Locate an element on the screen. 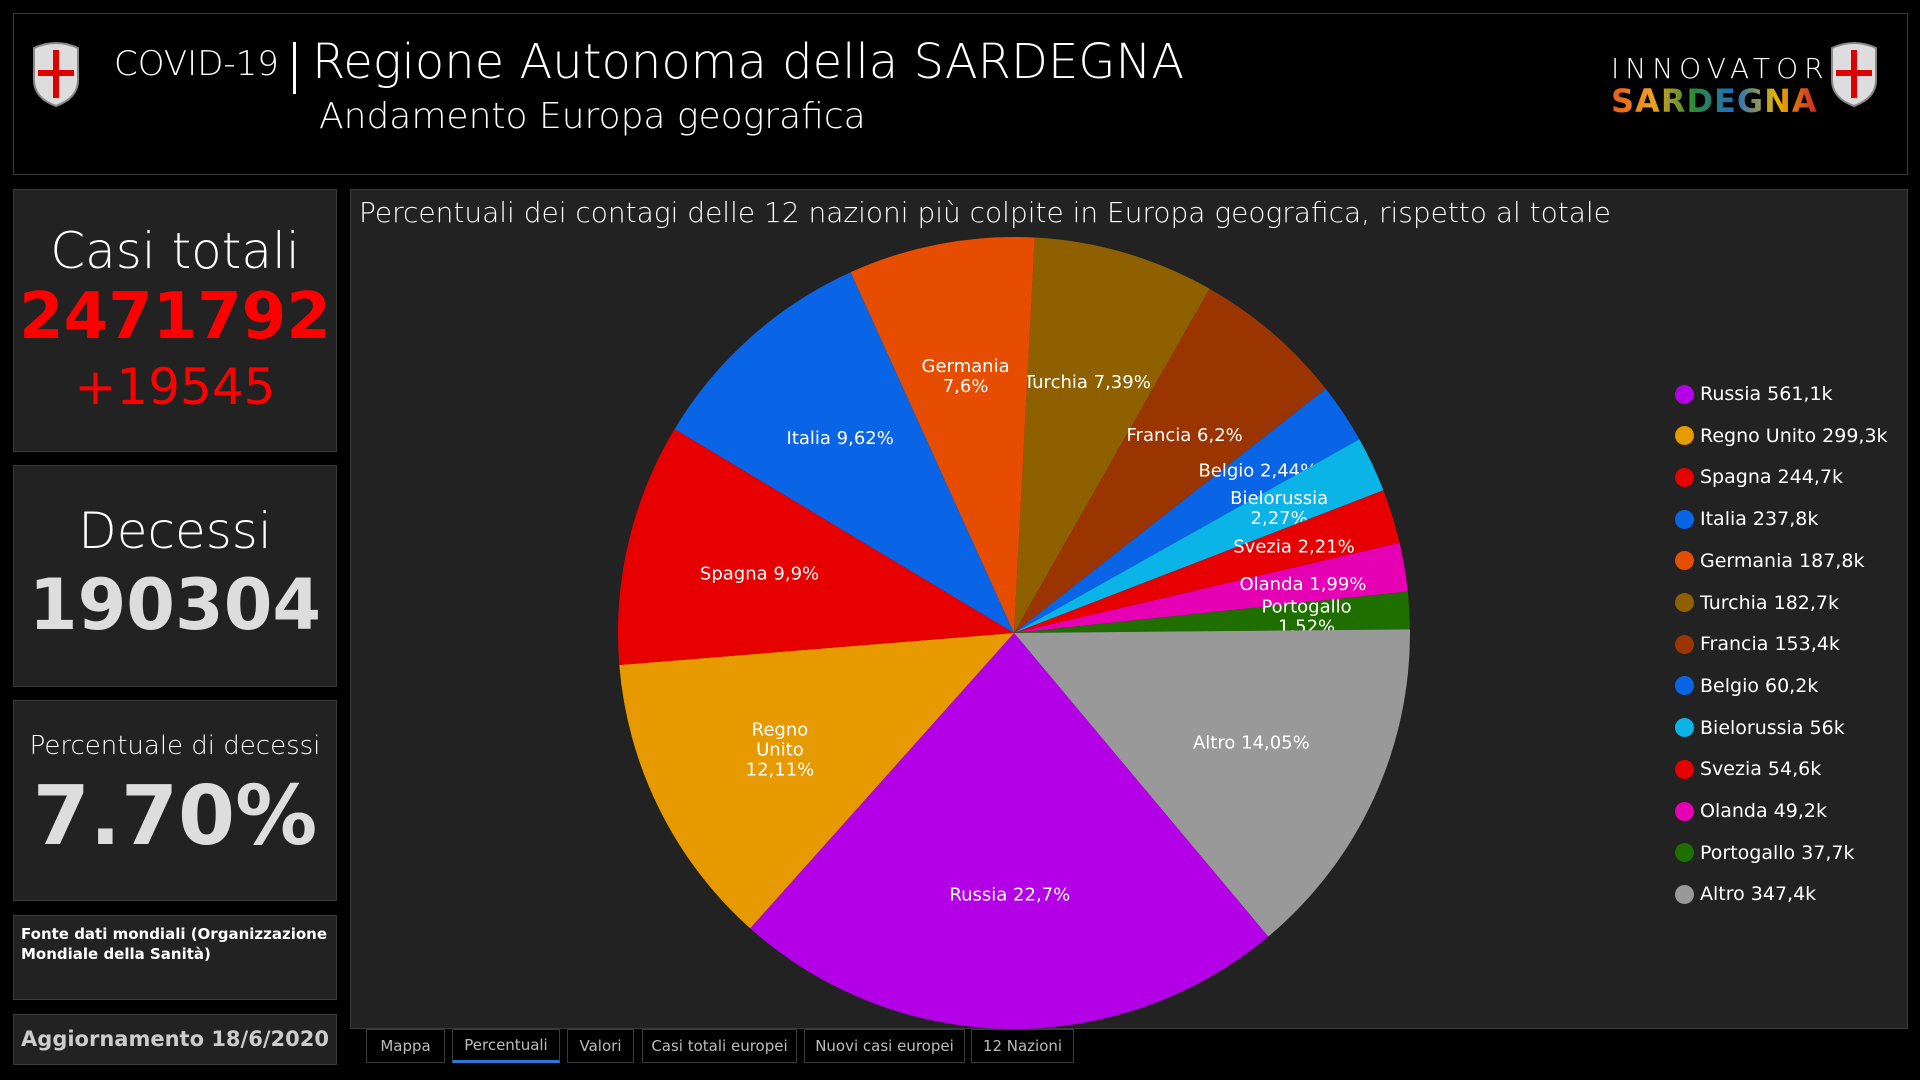 The height and width of the screenshot is (1080, 1920). total-cases-card: Casi totali 2471792 +19545 is located at coordinates (175, 320).